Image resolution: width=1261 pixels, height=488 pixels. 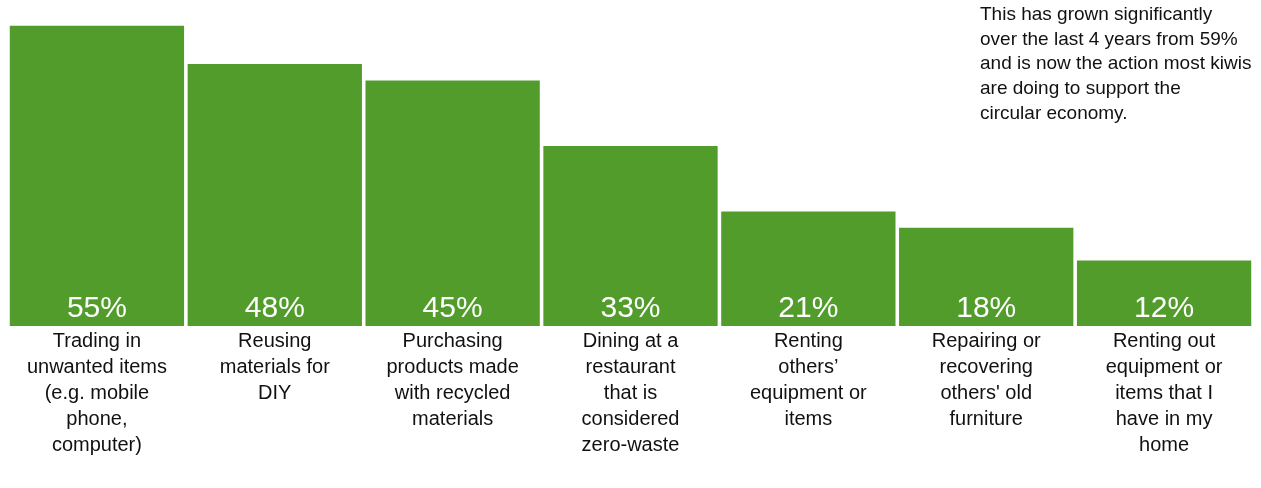 What do you see at coordinates (275, 366) in the screenshot?
I see `x-tick-label: Reusing materials for DIY` at bounding box center [275, 366].